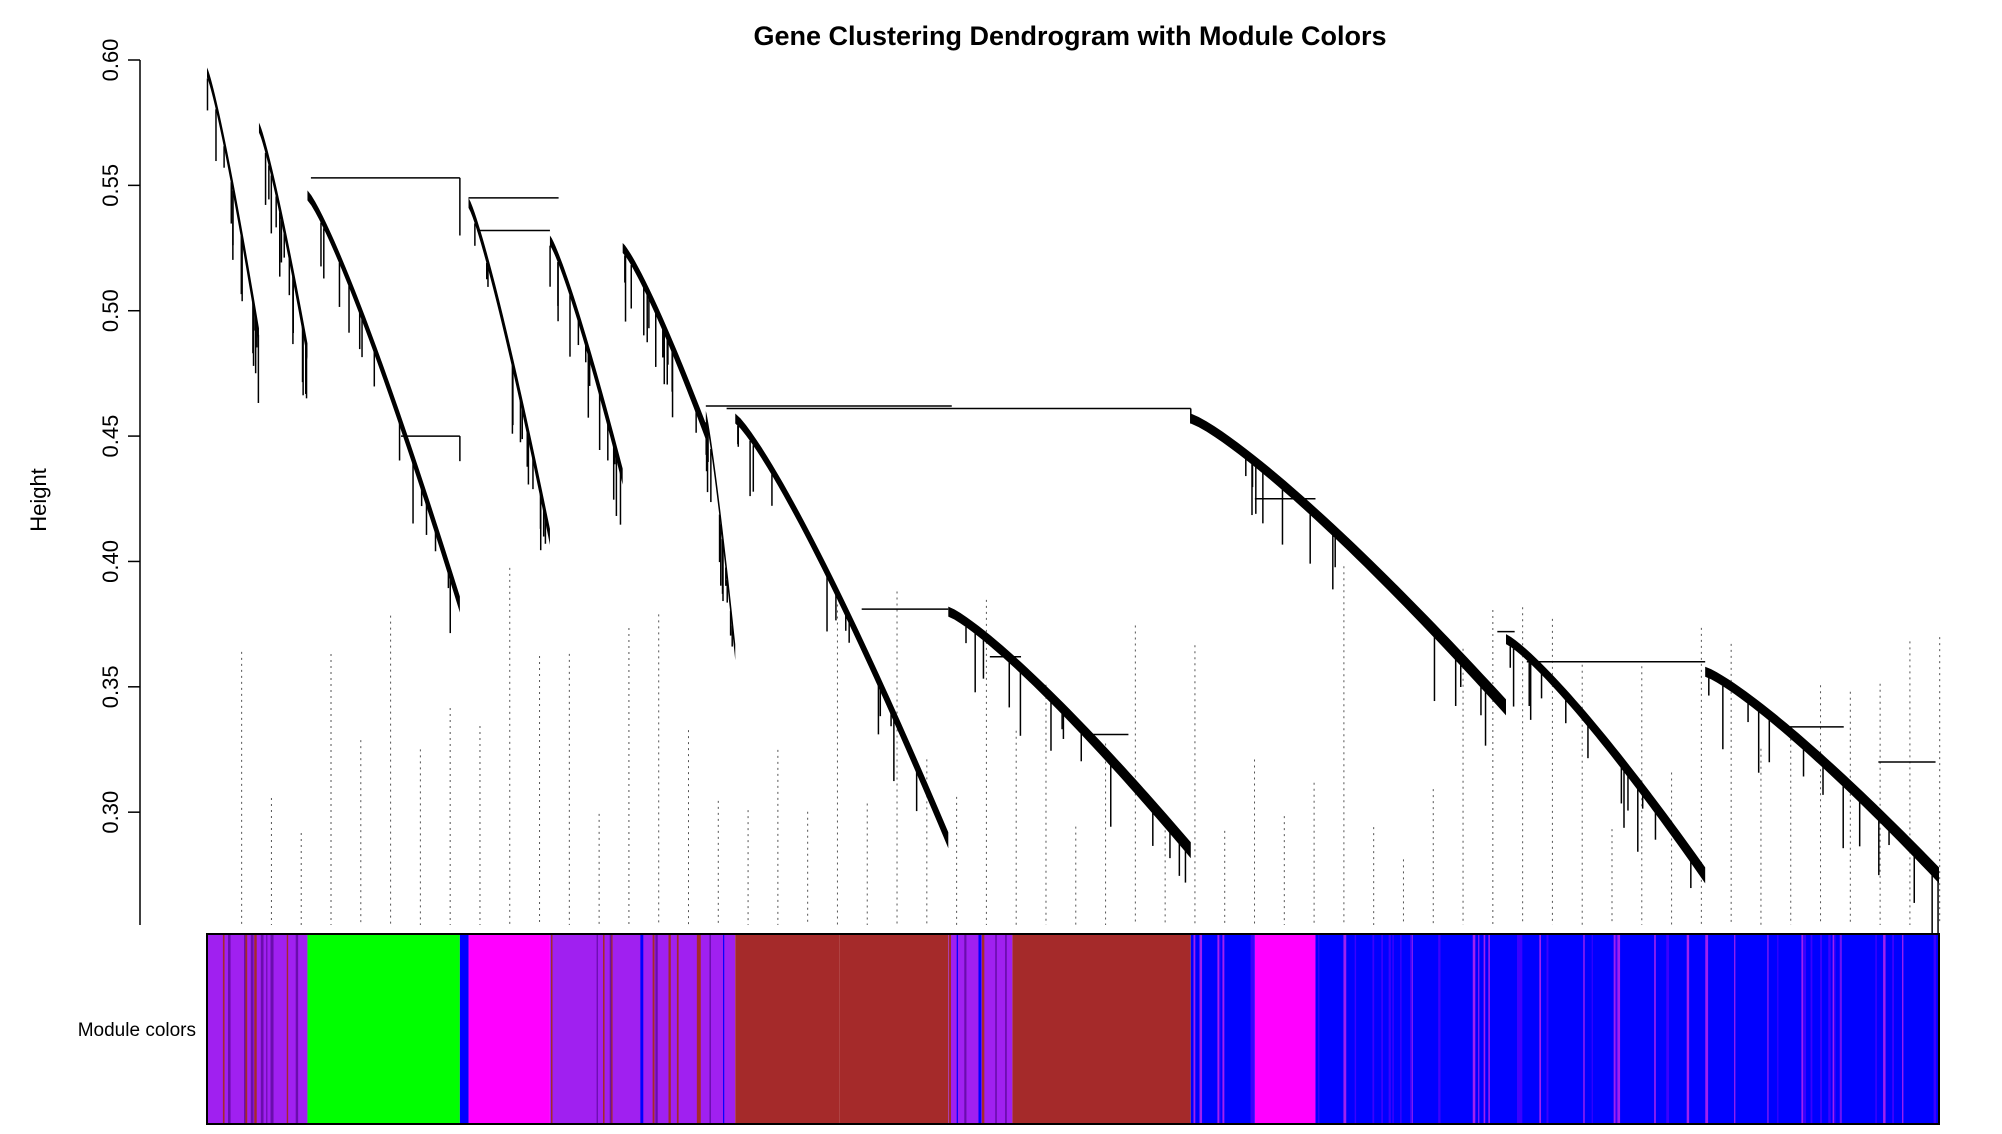  Describe the element at coordinates (110, 812) in the screenshot. I see `y-tick-label: 0.30` at that location.